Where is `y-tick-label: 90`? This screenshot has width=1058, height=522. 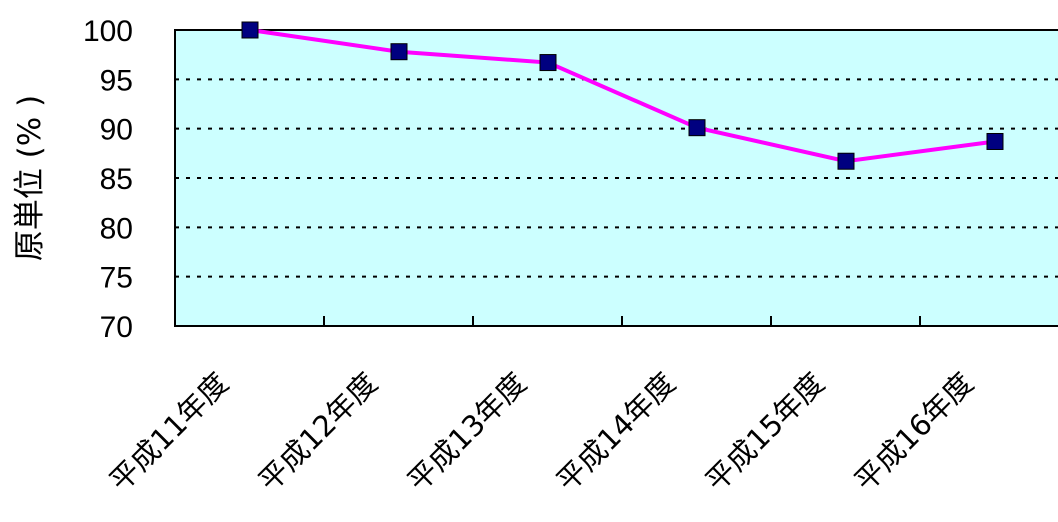
y-tick-label: 90 is located at coordinates (116, 130).